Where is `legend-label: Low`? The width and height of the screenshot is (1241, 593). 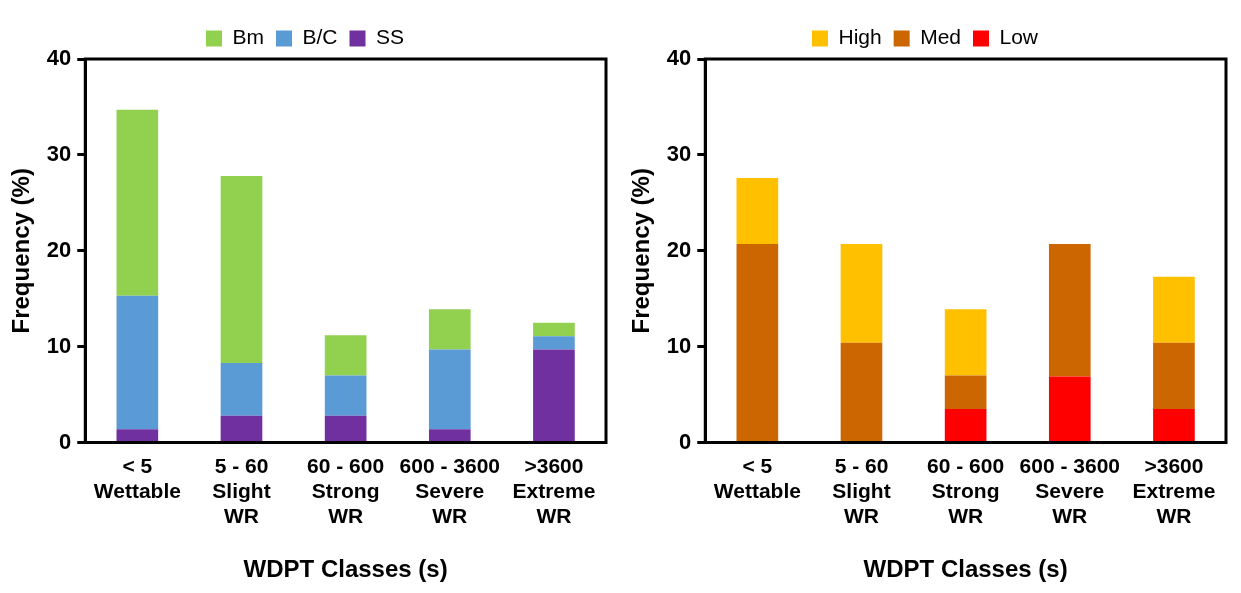
legend-label: Low is located at coordinates (1019, 37).